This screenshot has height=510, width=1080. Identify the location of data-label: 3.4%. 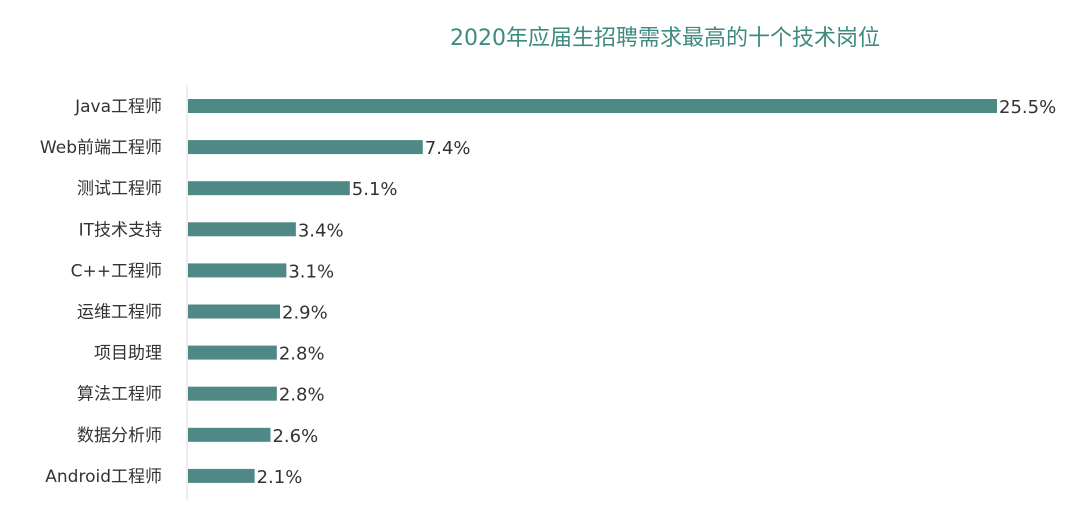
(321, 230).